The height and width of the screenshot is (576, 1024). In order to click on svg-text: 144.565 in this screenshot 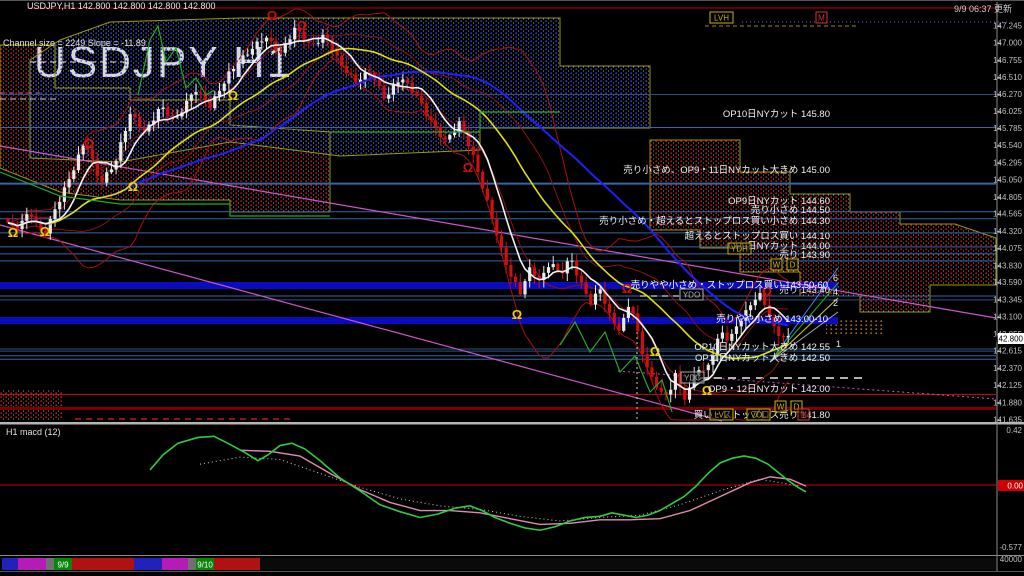, I will do `click(1007, 214)`.